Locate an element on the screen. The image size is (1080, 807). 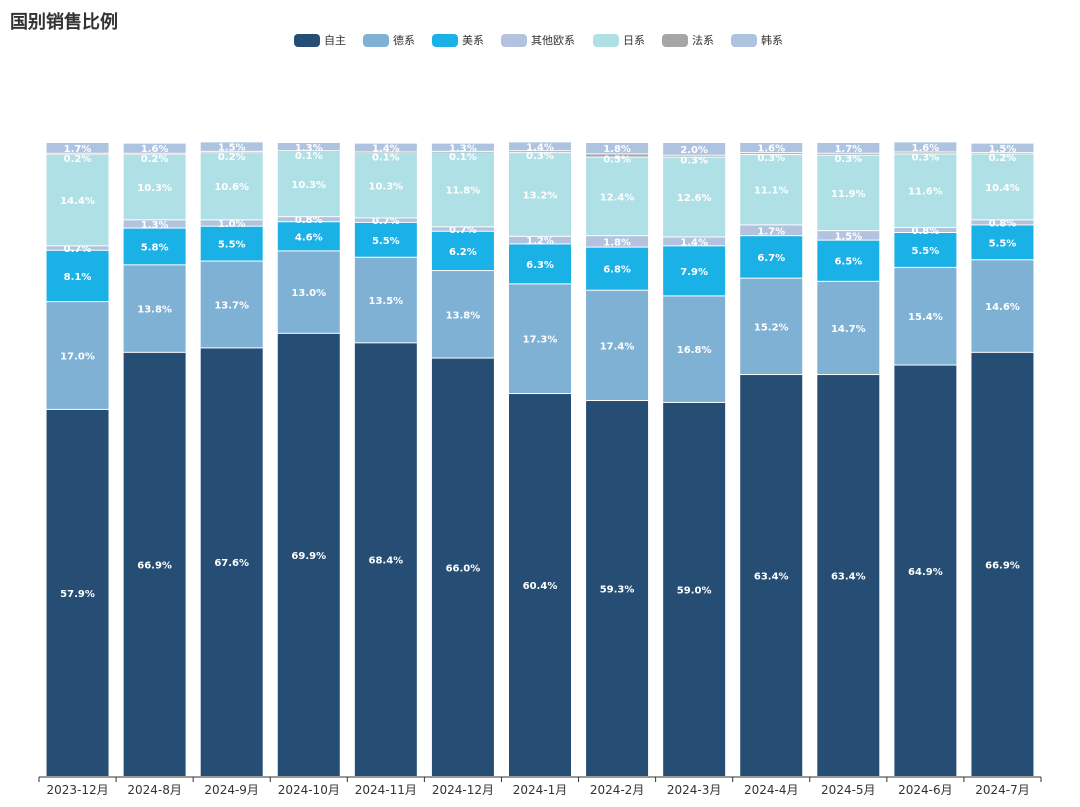
legend-item-德系: 德系 is located at coordinates (389, 40).